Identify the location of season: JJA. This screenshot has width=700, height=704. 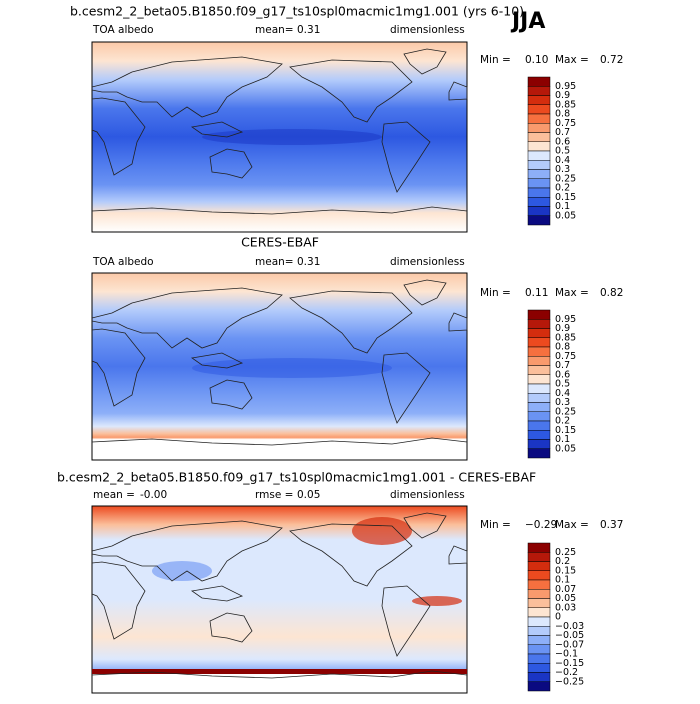
(527, 21).